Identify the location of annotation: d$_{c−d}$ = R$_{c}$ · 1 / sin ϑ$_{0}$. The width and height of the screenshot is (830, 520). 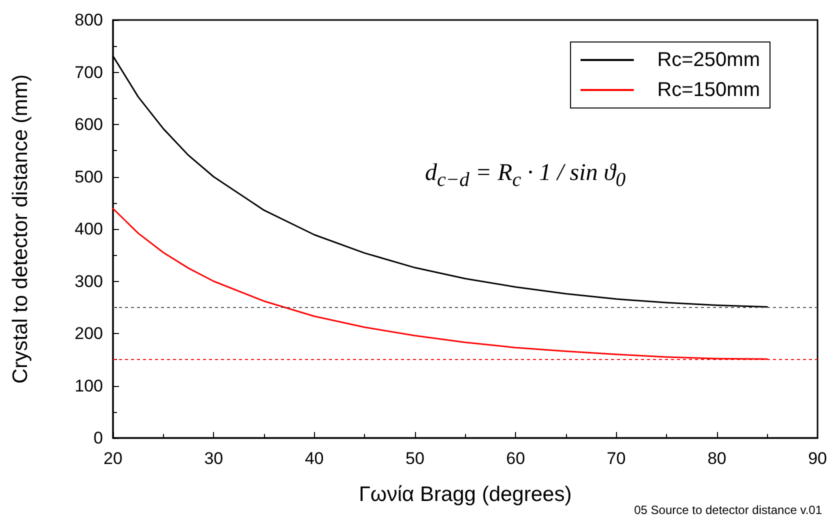
(525, 176).